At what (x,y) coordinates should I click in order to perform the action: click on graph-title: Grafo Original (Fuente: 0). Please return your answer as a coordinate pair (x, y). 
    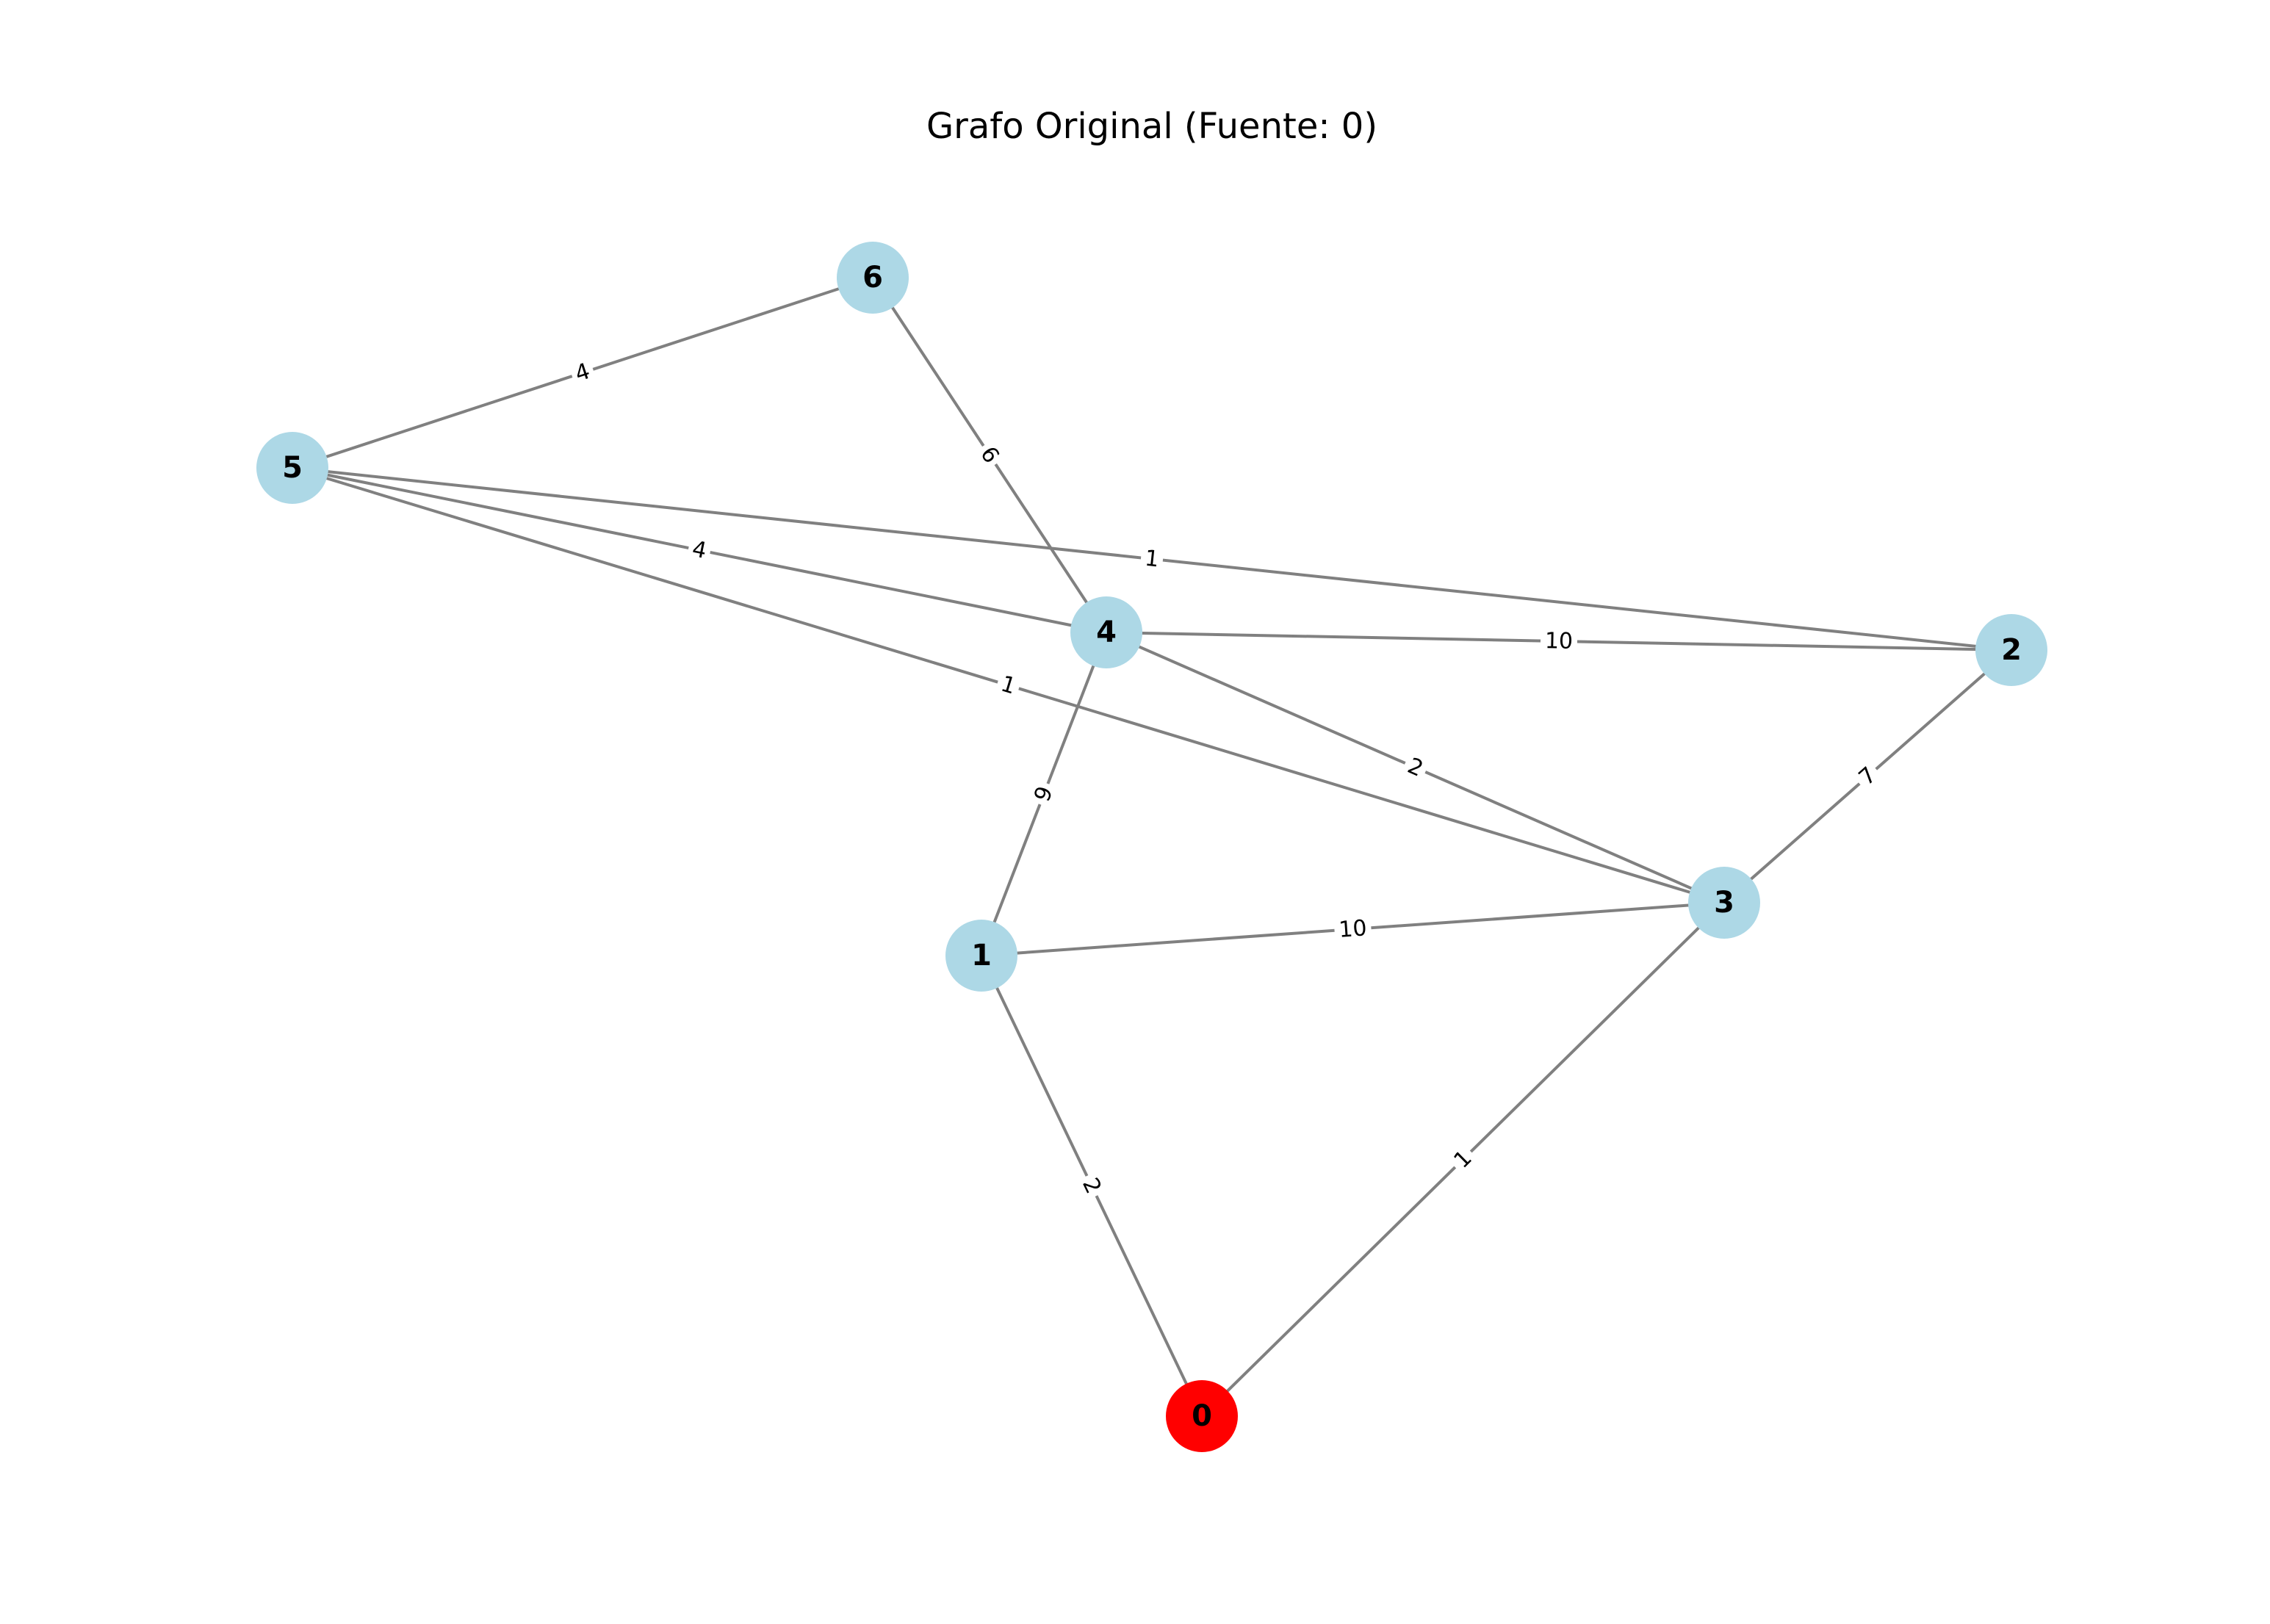
    Looking at the image, I should click on (1151, 126).